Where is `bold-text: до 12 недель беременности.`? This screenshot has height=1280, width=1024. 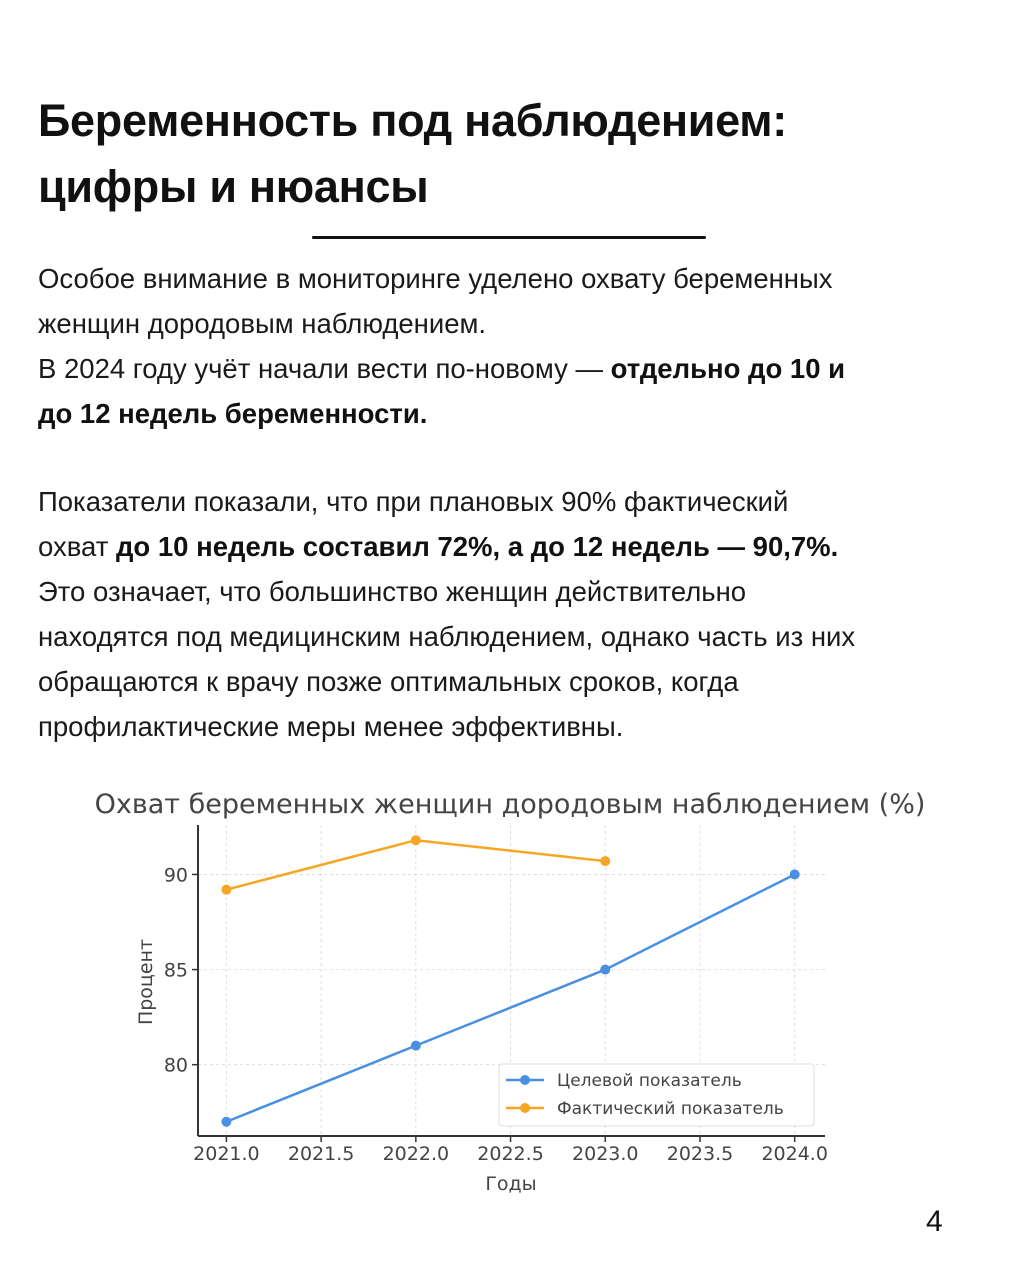 bold-text: до 12 недель беременности. is located at coordinates (233, 413).